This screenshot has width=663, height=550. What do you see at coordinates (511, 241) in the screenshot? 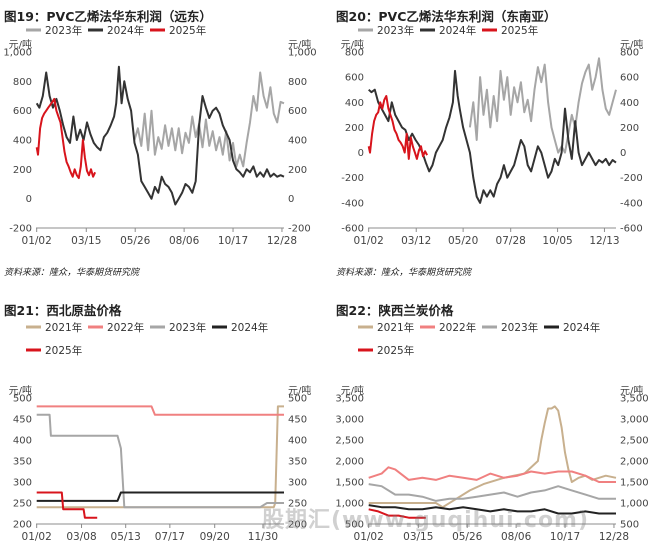
I see `x-tick-label: 07/28` at bounding box center [511, 241].